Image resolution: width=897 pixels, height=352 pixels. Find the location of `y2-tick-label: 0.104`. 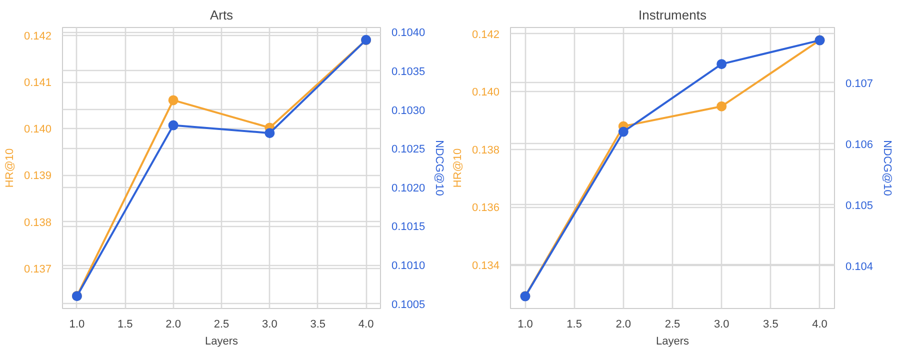

y2-tick-label: 0.104 is located at coordinates (860, 266).